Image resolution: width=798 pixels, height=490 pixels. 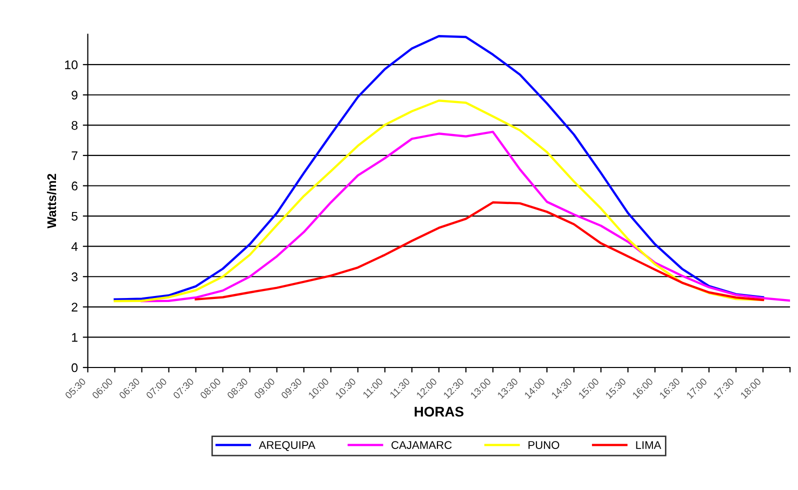 What do you see at coordinates (75, 216) in the screenshot?
I see `y-tick-label: 5` at bounding box center [75, 216].